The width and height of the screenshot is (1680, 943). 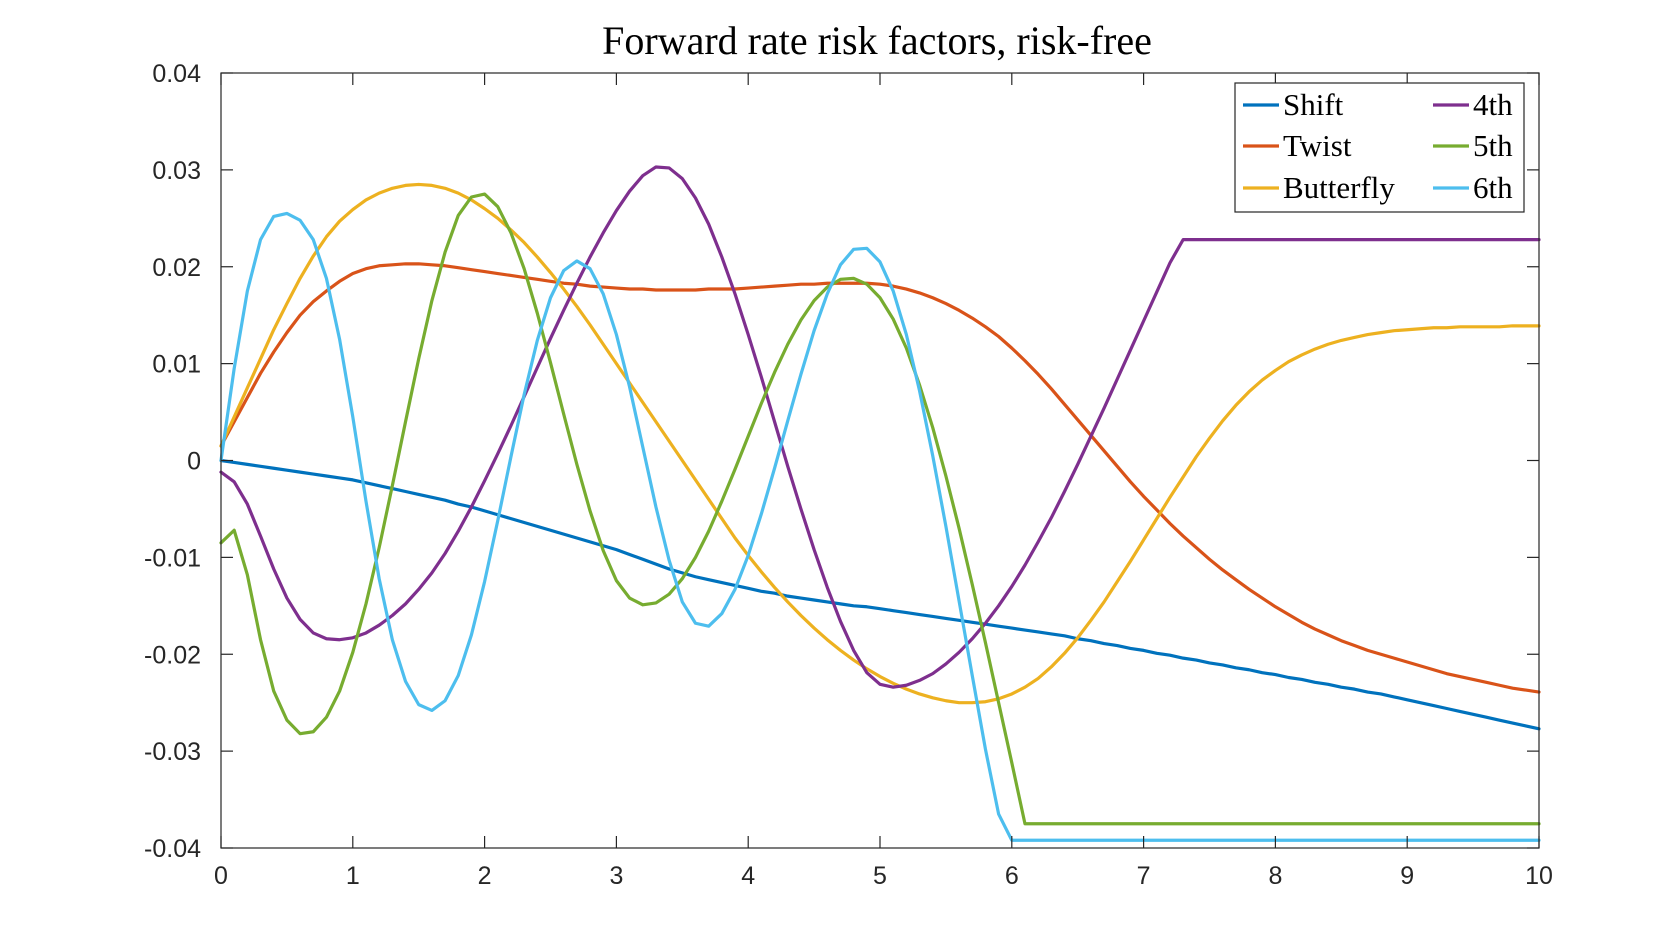 What do you see at coordinates (172, 849) in the screenshot?
I see `y-tick-label: -0.04` at bounding box center [172, 849].